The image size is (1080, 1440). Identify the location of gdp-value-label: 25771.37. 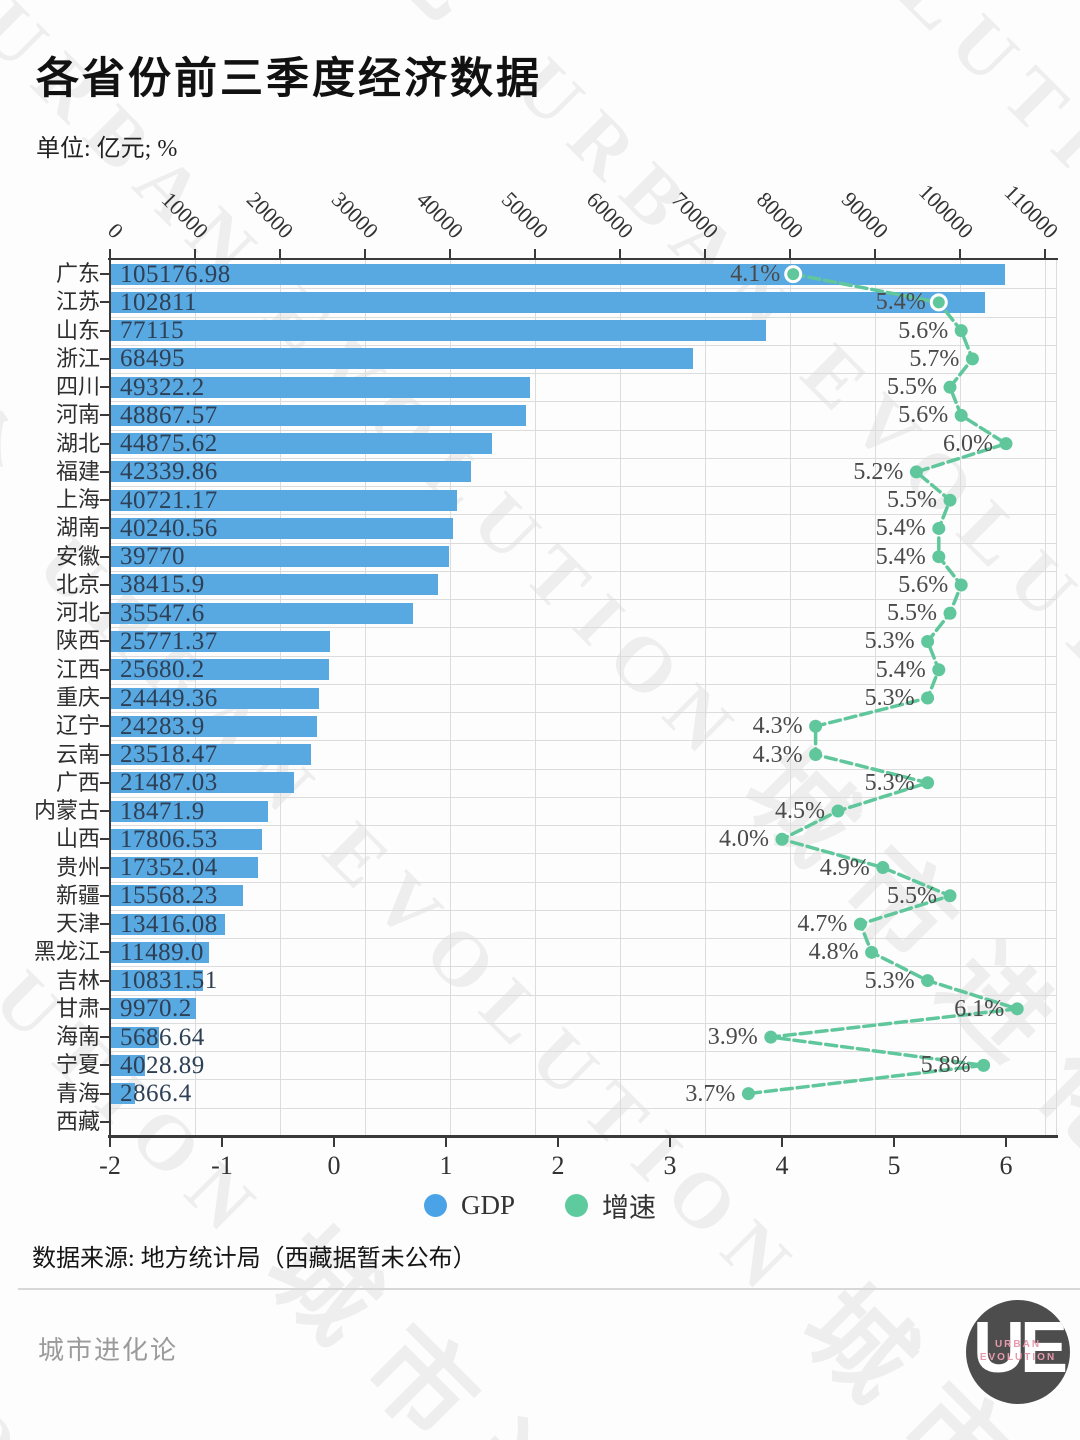
(169, 641).